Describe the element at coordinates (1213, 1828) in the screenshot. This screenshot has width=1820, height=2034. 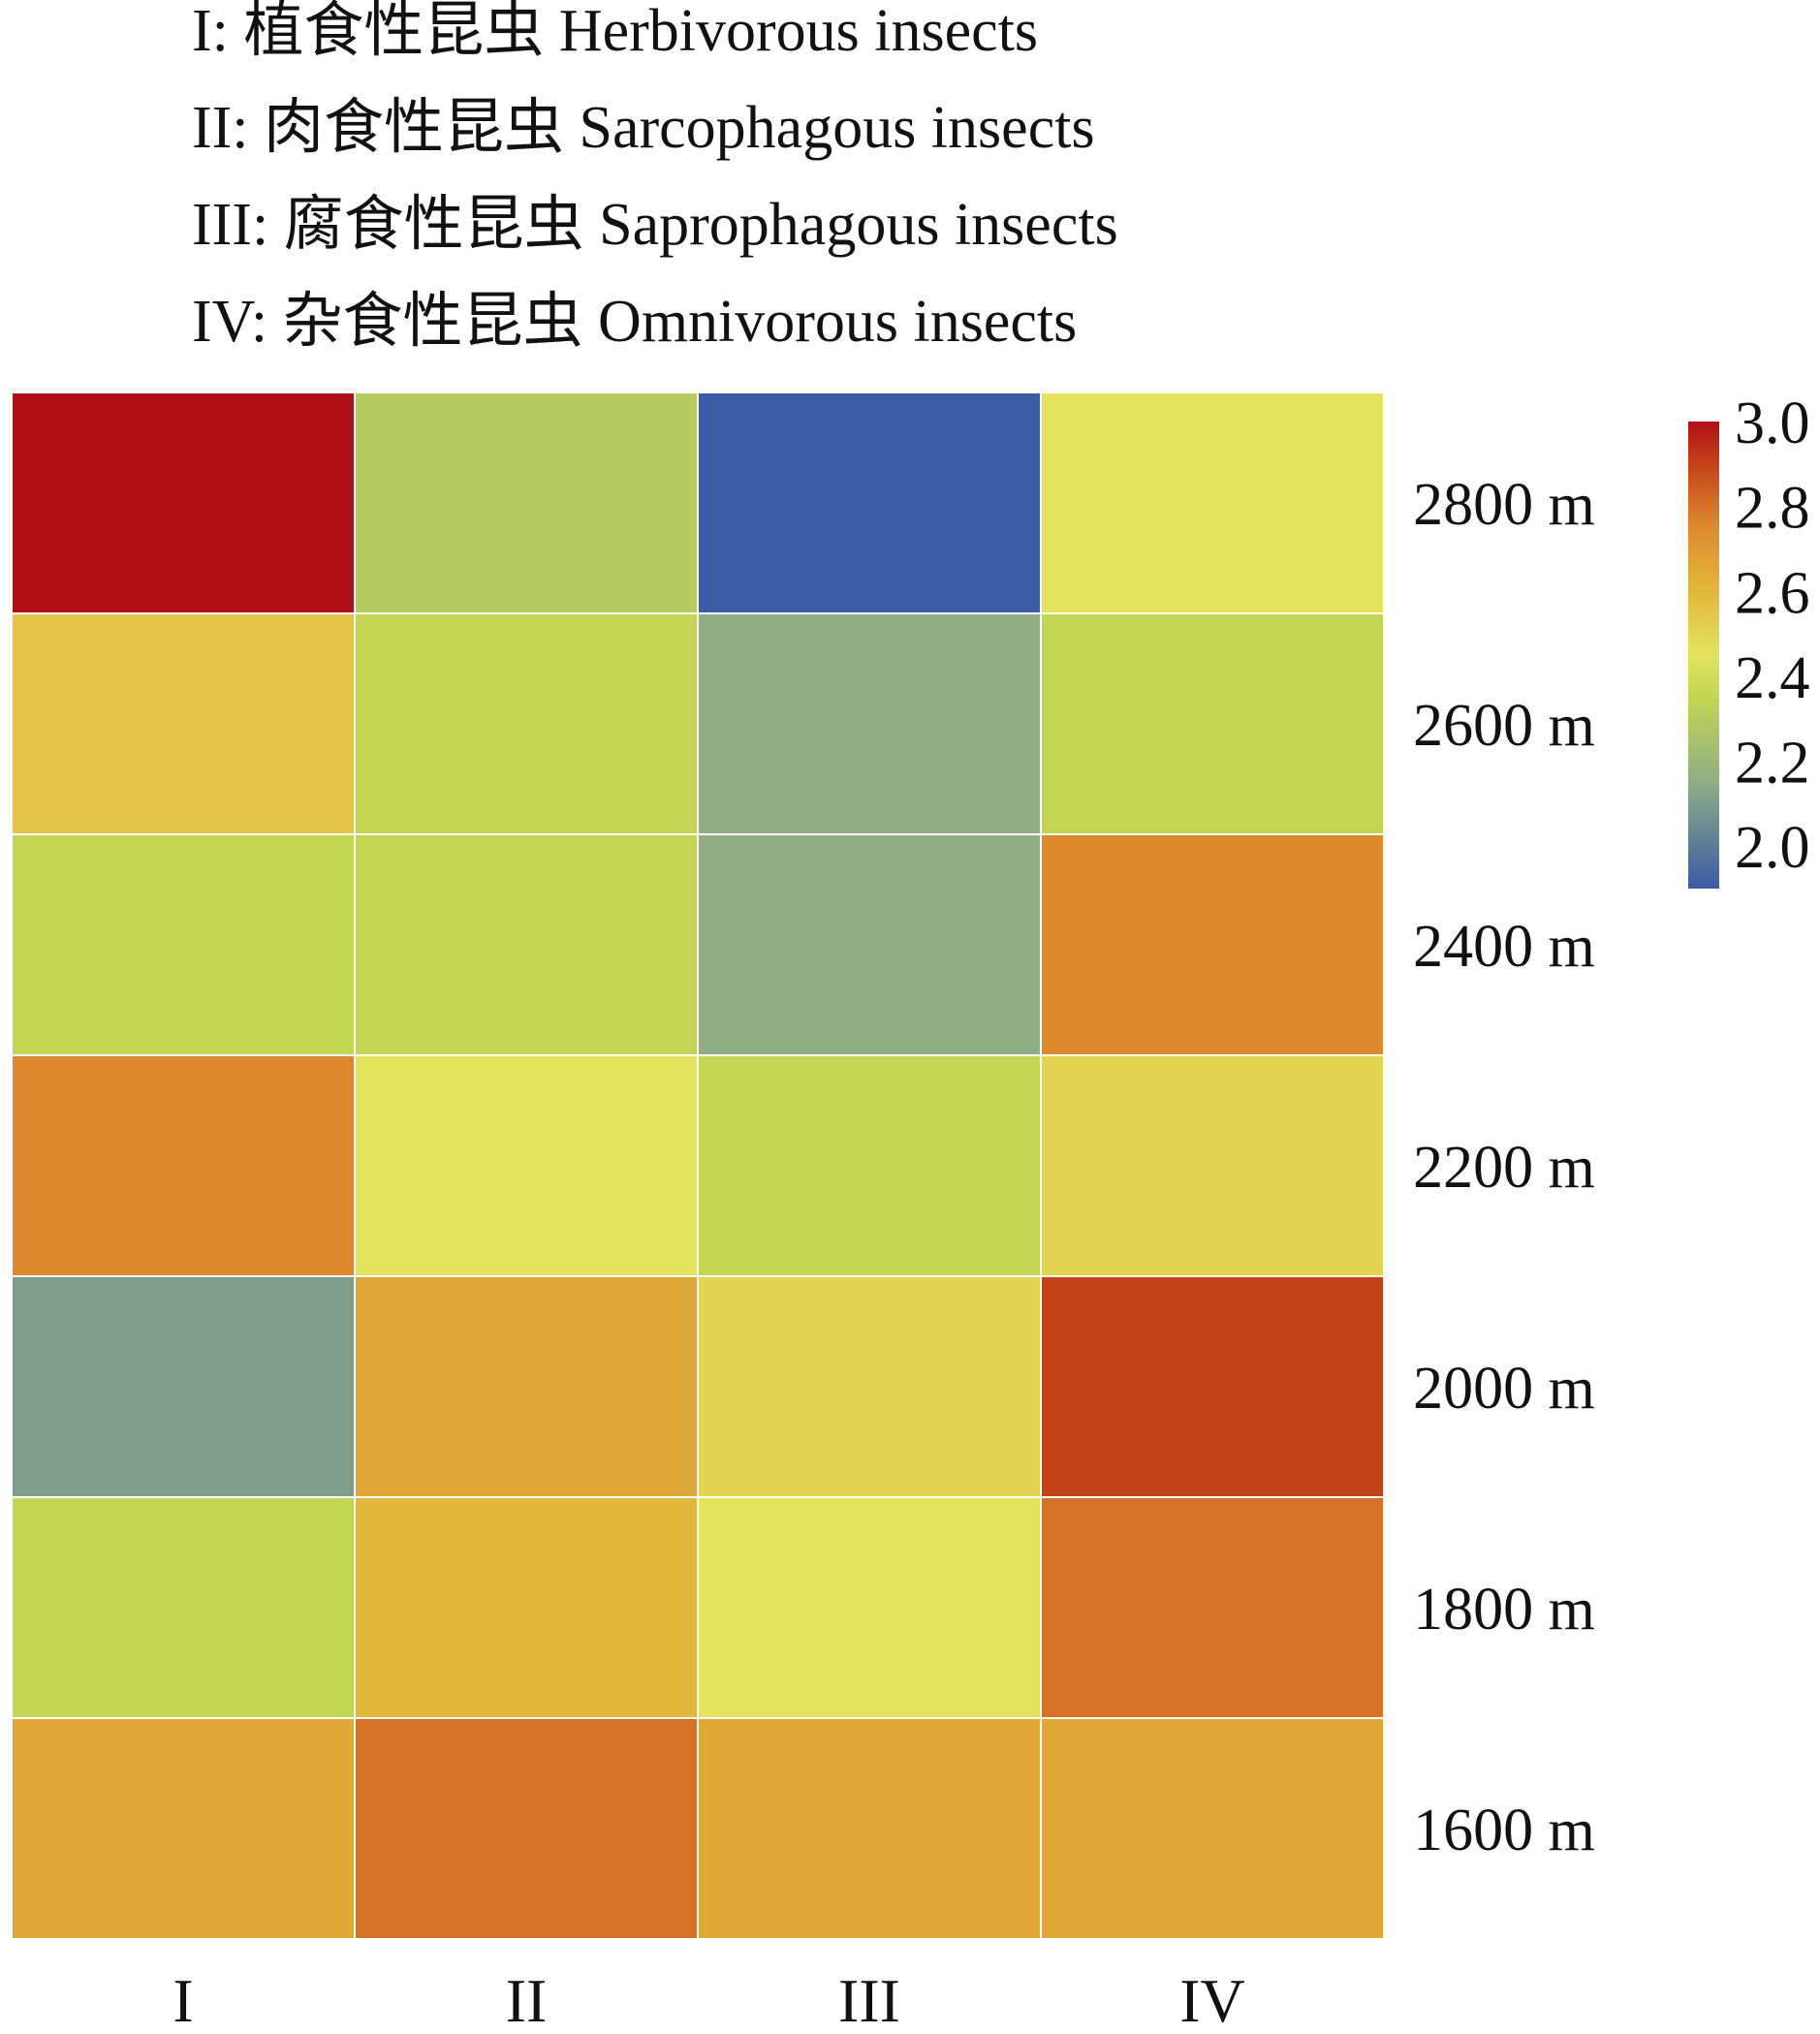
I see `heatmap-cell-iv-1600m` at that location.